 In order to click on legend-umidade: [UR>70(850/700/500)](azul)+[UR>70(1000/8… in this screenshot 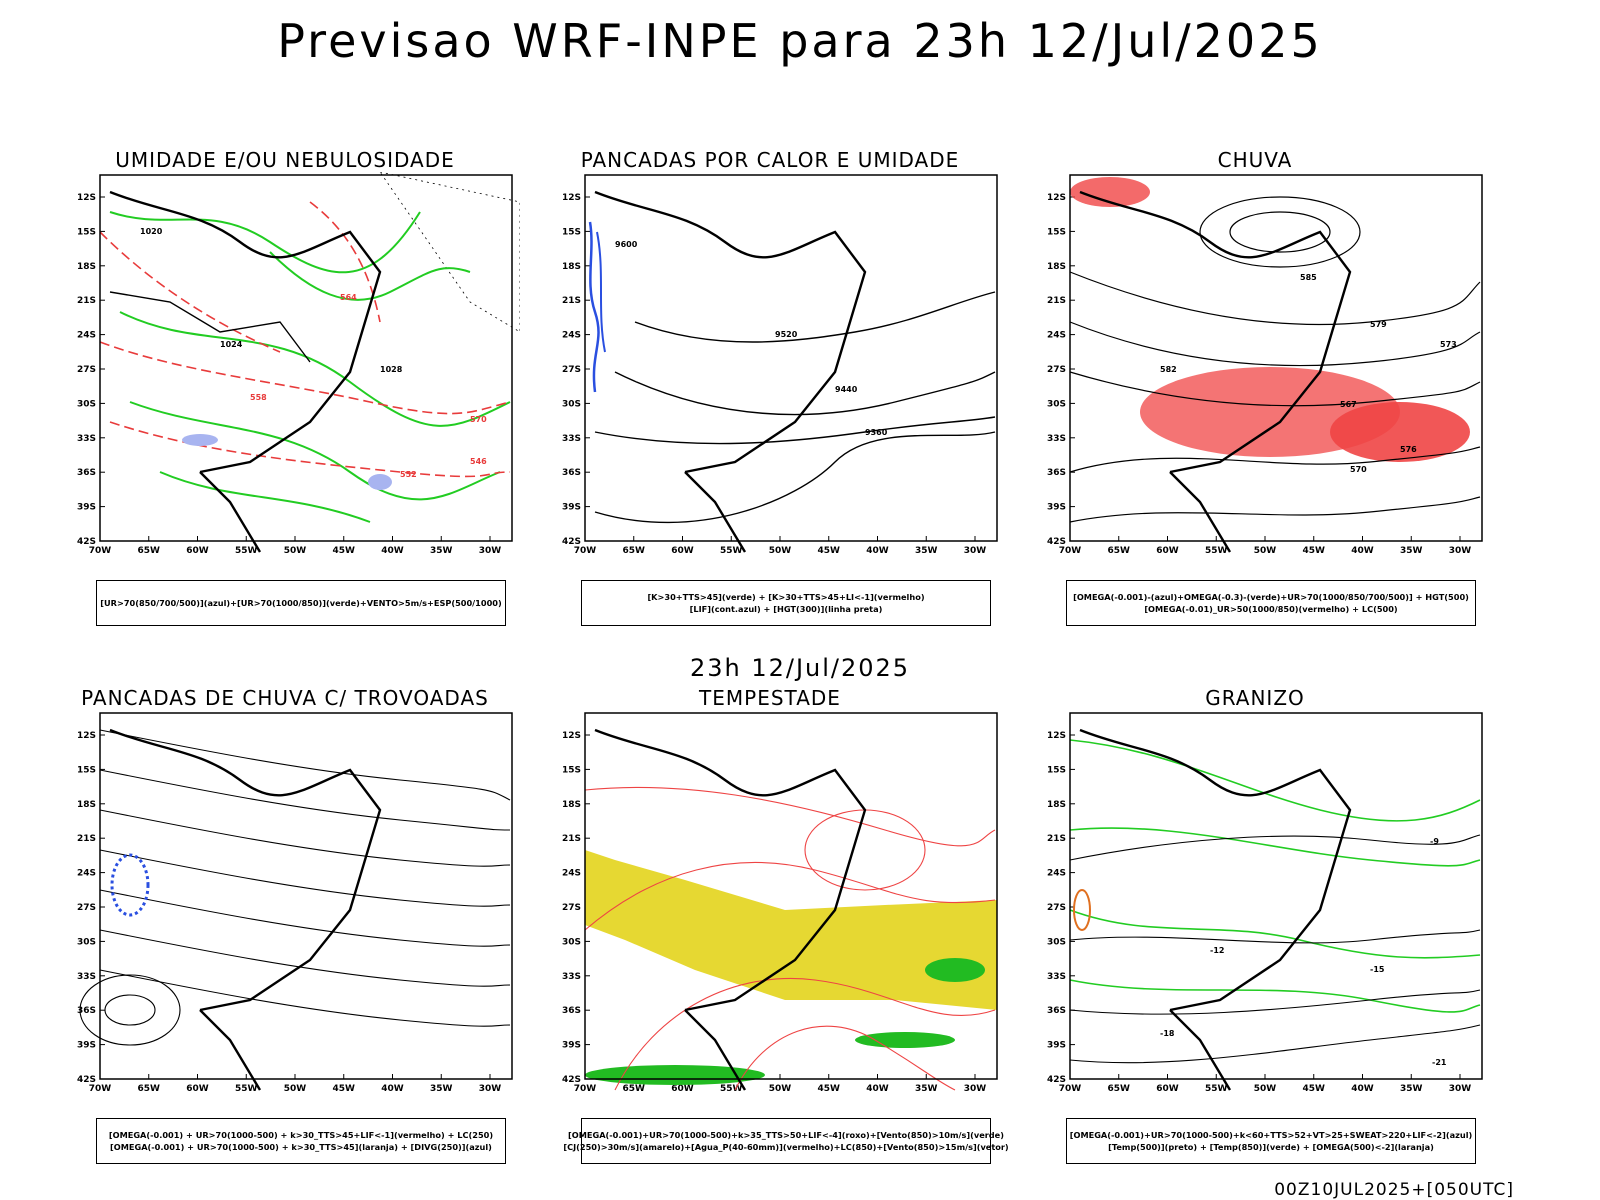, I will do `click(301, 603)`.